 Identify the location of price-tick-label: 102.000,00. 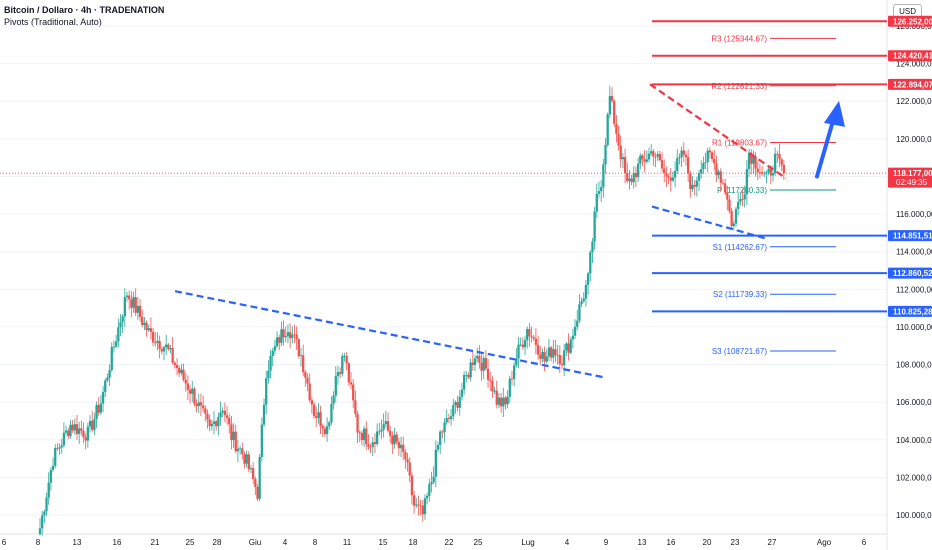
(914, 477).